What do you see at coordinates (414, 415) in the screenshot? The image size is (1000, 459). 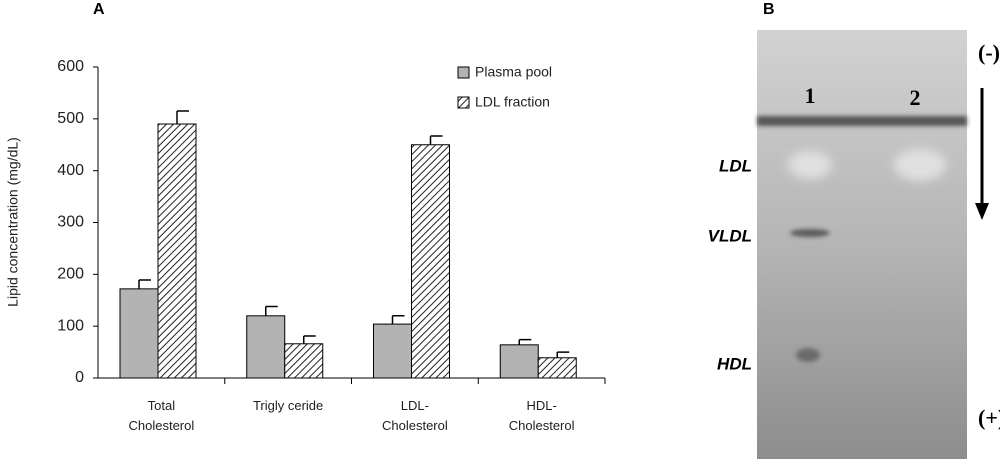 I see `x-tick-label: LDL- Cholesterol` at bounding box center [414, 415].